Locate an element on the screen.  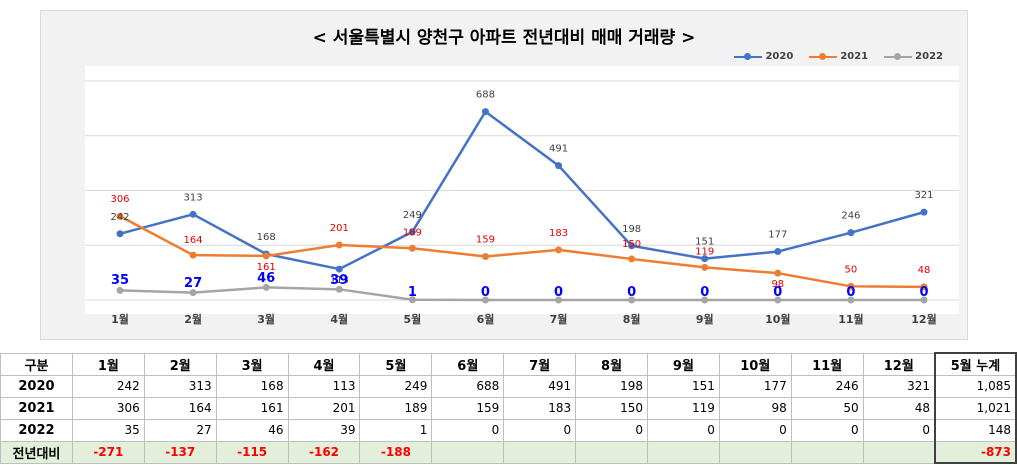
x-tick-label: 7월 is located at coordinates (559, 319).